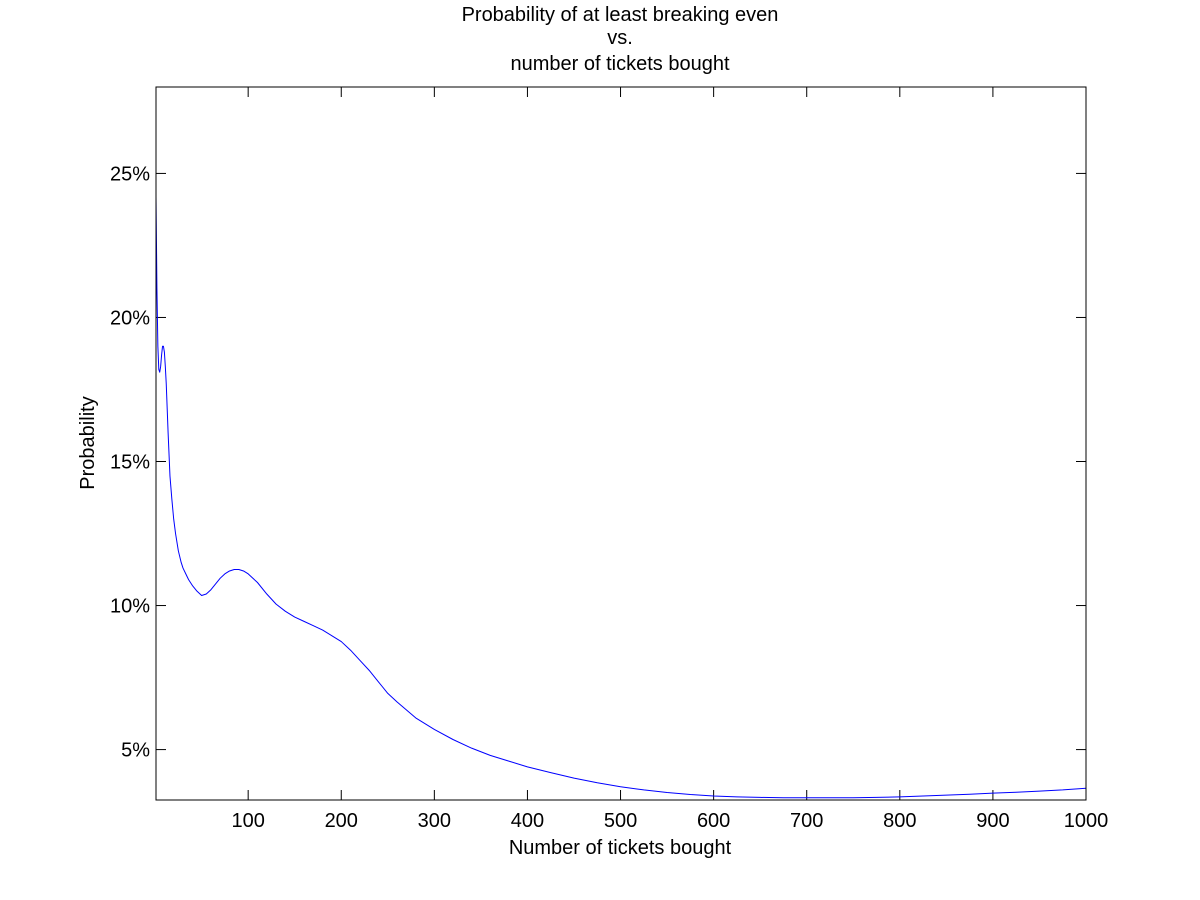 The image size is (1200, 900). Describe the element at coordinates (620, 15) in the screenshot. I see `chart-title-line-1: Probability of at least breaking even` at that location.